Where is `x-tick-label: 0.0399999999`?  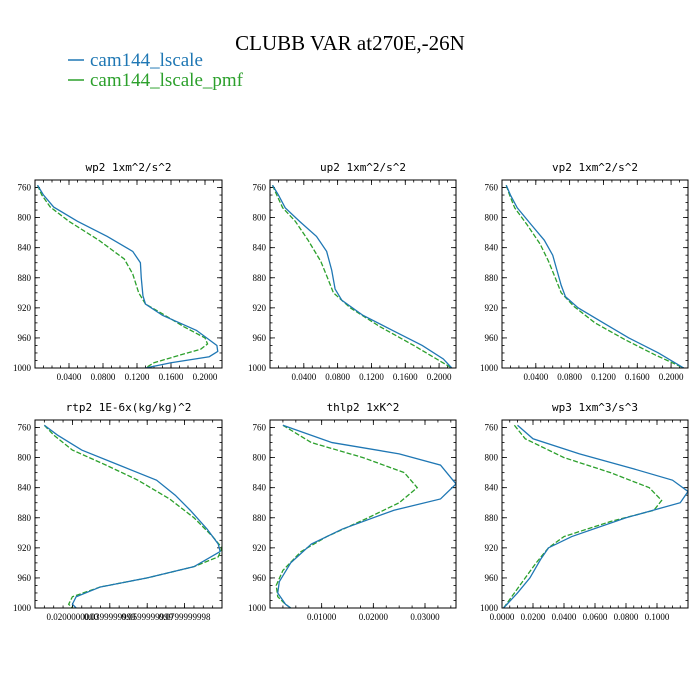 x-tick-label: 0.0399999999 is located at coordinates (110, 617).